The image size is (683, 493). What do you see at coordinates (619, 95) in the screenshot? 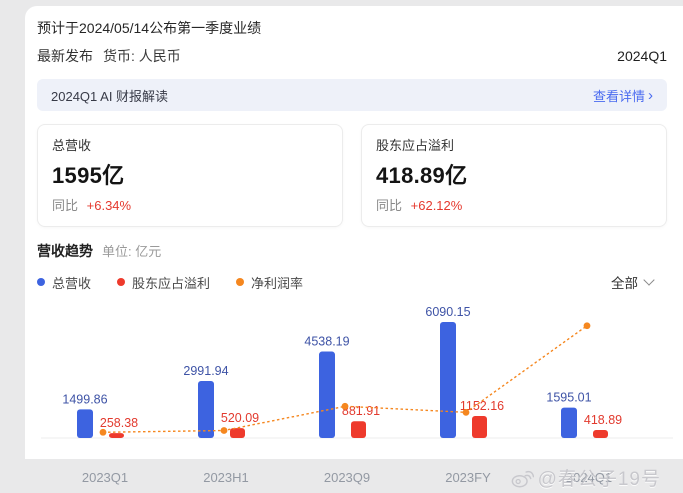
I see `view-details-label: 查看详情` at bounding box center [619, 95].